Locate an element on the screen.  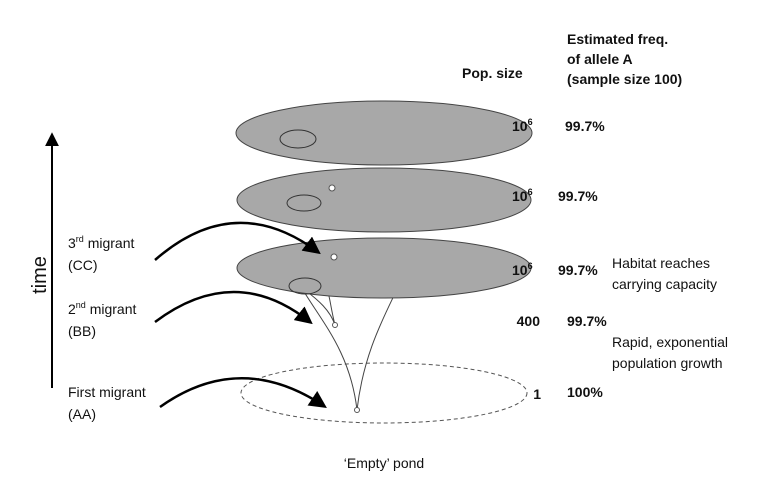
pond-label: ‘Empty’ pond is located at coordinates (384, 463).